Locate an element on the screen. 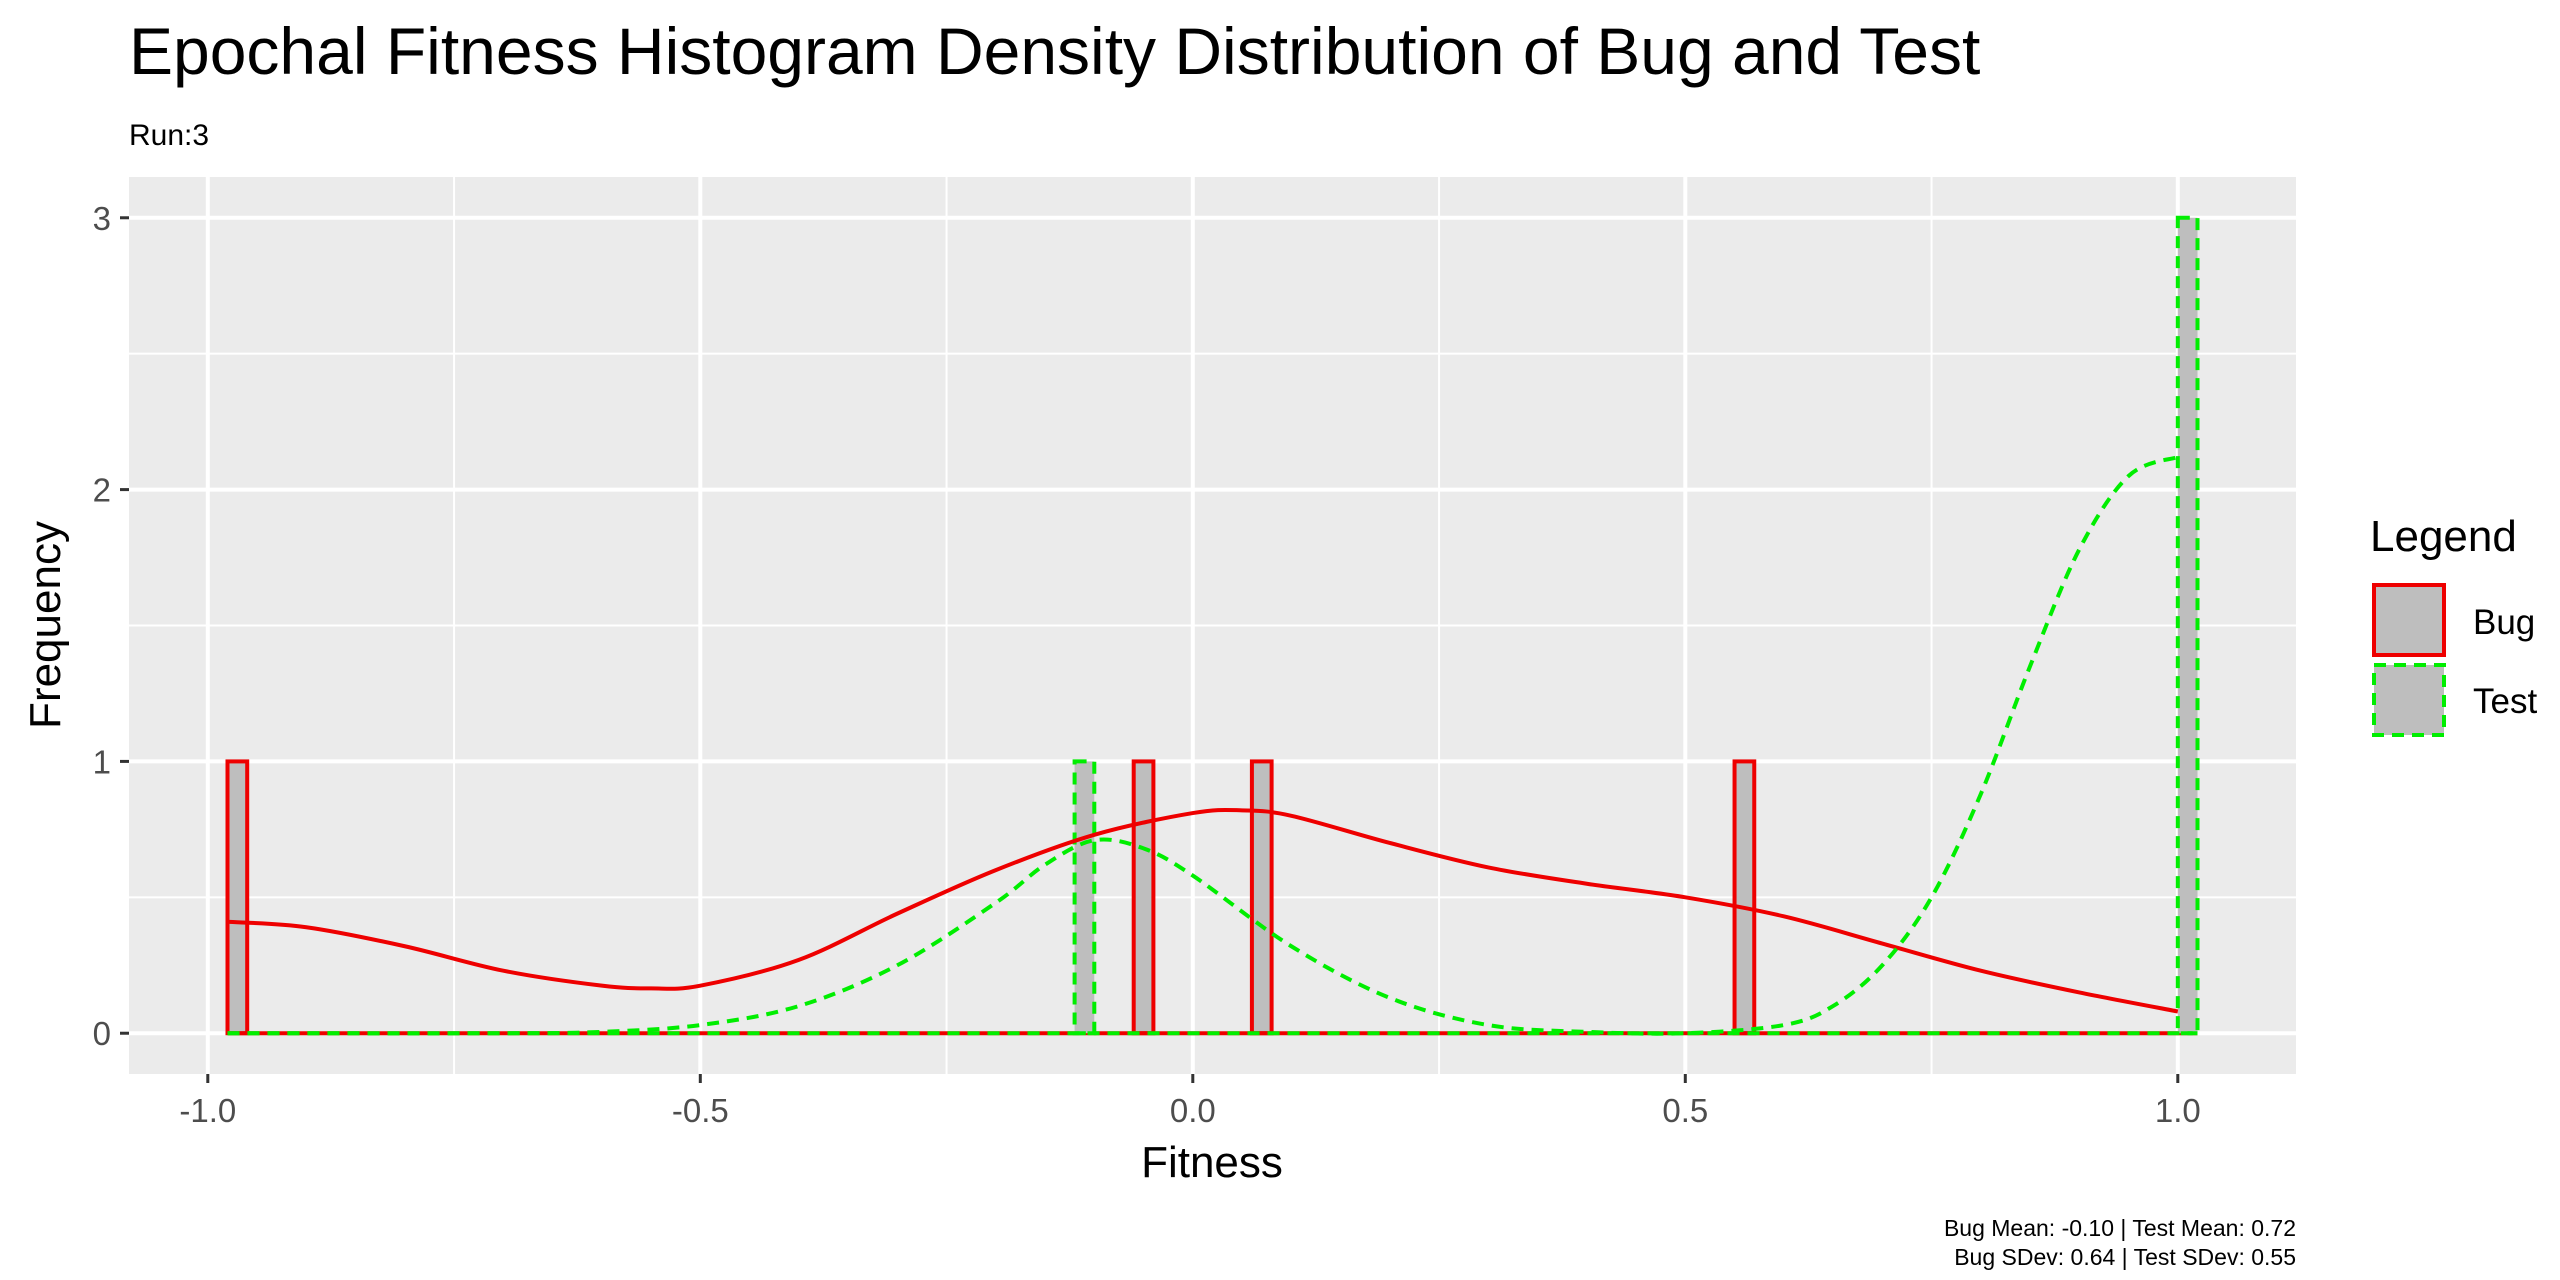 Image resolution: width=2560 pixels, height=1280 pixels. y-tick-label: 2 is located at coordinates (102, 490).